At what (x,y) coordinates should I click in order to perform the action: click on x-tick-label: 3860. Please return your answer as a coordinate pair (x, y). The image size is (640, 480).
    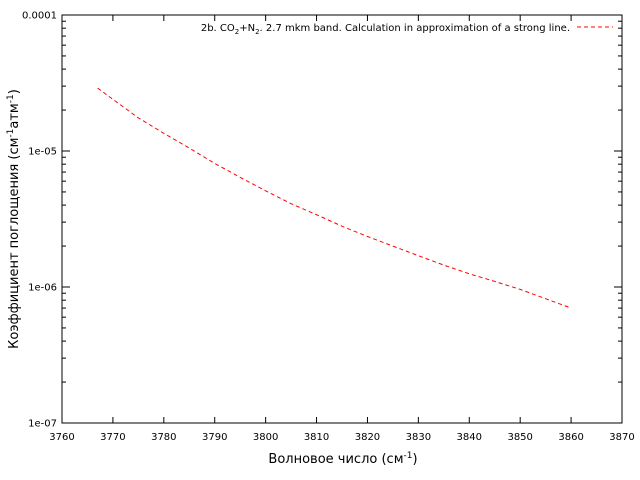
    Looking at the image, I should click on (570, 437).